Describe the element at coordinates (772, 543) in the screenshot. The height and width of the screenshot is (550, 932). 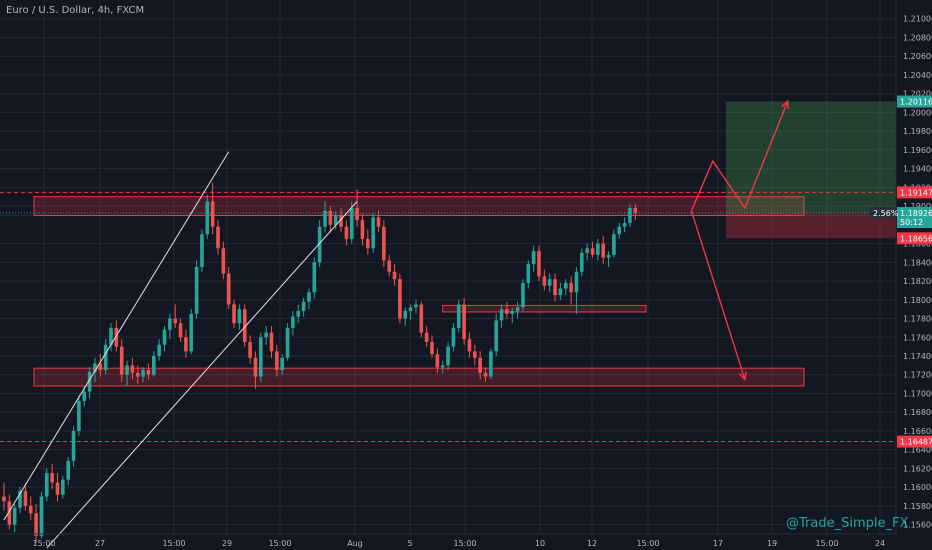
I see `time-tick-label: 19` at that location.